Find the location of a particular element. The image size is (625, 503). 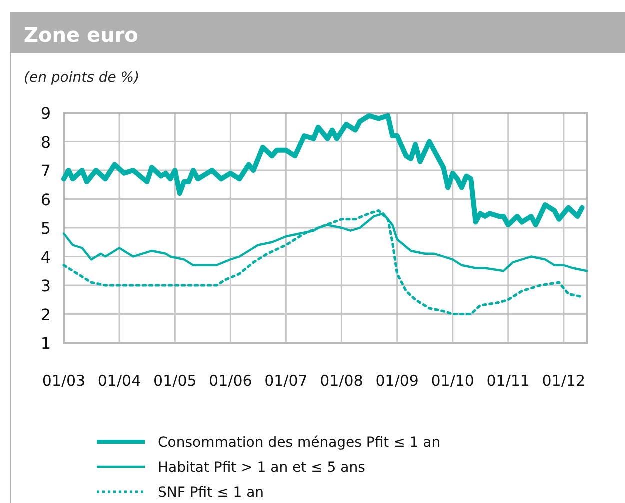

chart-subtitle: (en points de %) is located at coordinates (82, 78).